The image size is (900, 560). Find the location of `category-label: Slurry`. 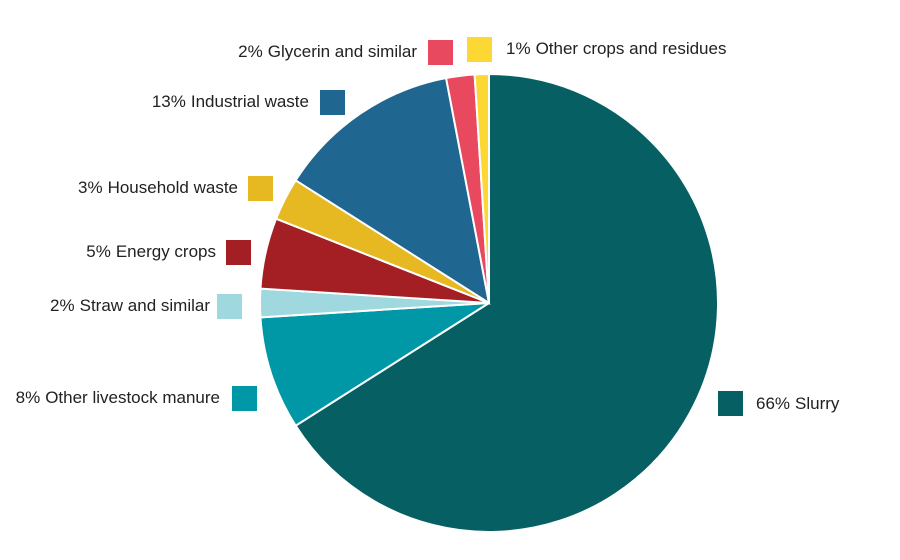

category-label: Slurry is located at coordinates (817, 403).